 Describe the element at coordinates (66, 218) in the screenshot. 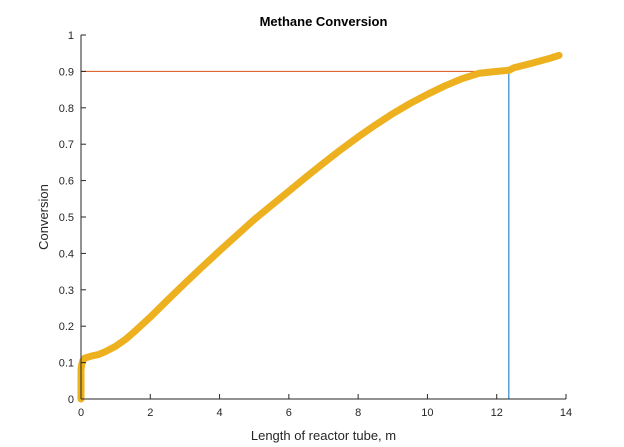

I see `y-tick-label: 0.5` at that location.